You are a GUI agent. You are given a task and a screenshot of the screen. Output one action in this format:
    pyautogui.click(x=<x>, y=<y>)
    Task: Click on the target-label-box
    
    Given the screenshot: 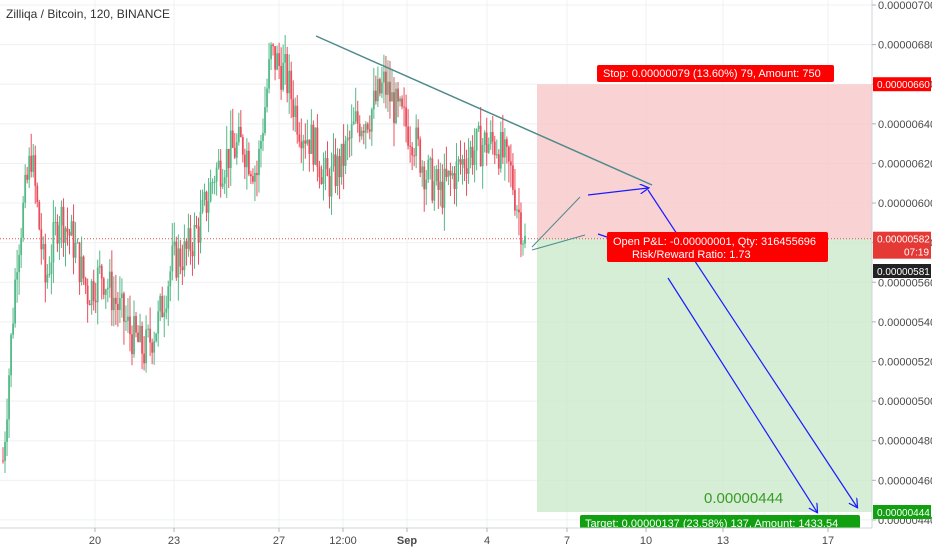 What is the action you would take?
    pyautogui.click(x=720, y=523)
    